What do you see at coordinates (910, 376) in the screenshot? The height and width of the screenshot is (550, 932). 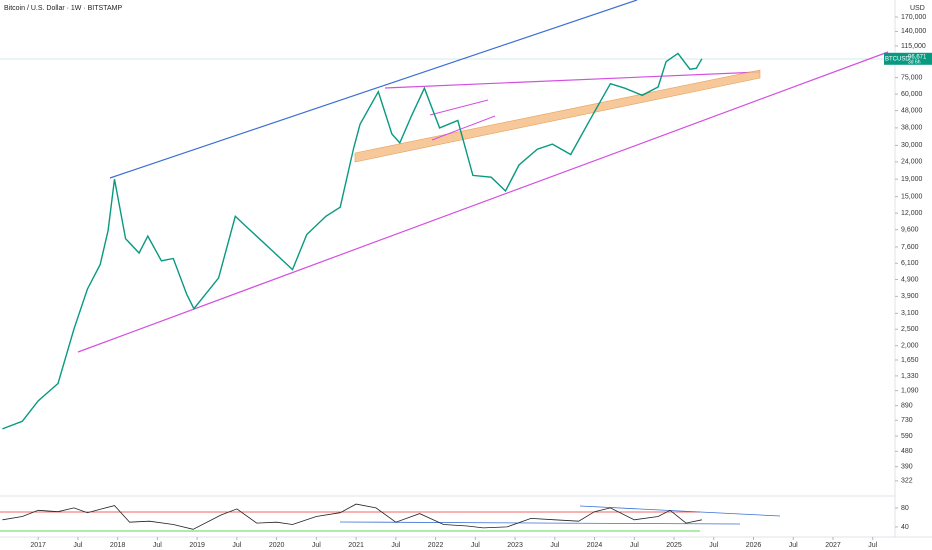 I see `y-tick-label: 1,330` at bounding box center [910, 376].